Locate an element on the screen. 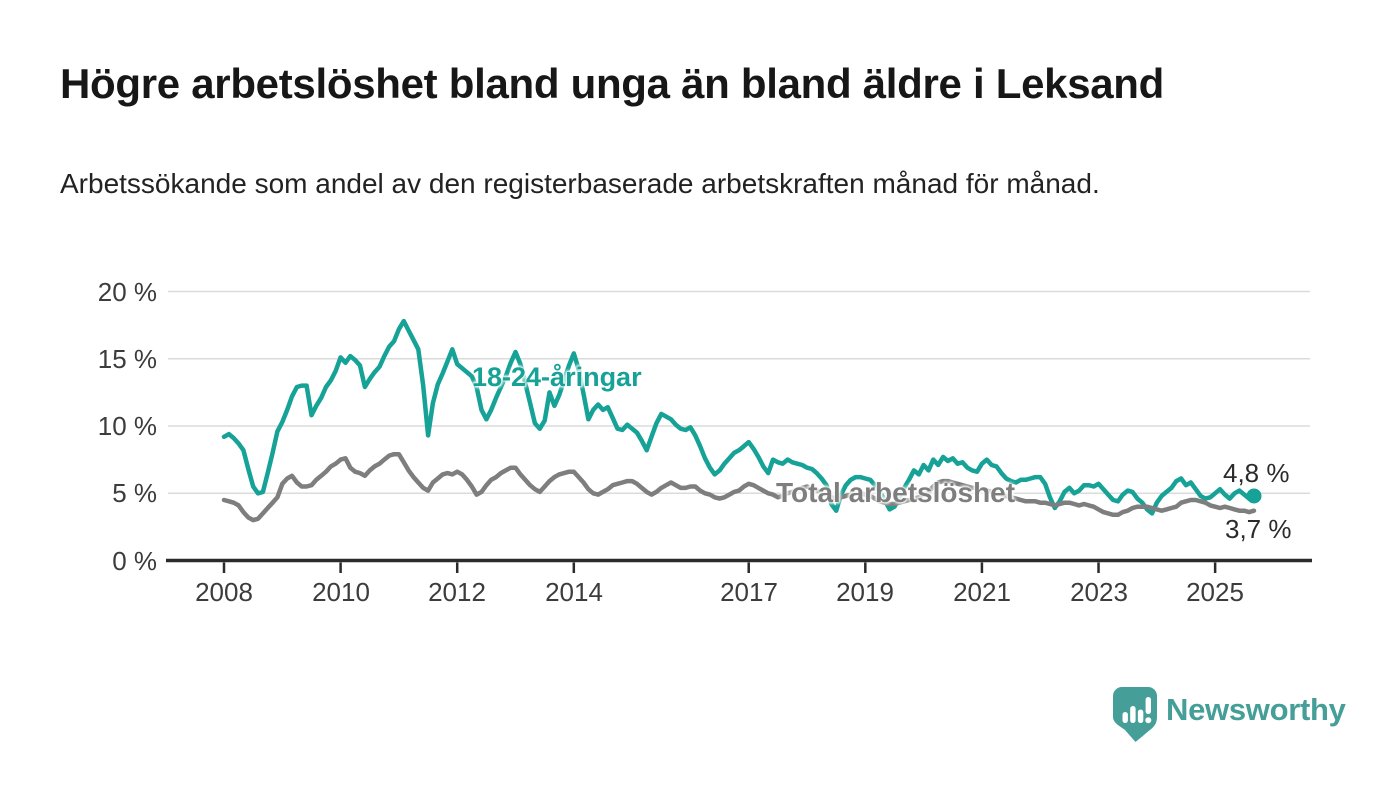  x-tick-label: 2012 is located at coordinates (457, 592).